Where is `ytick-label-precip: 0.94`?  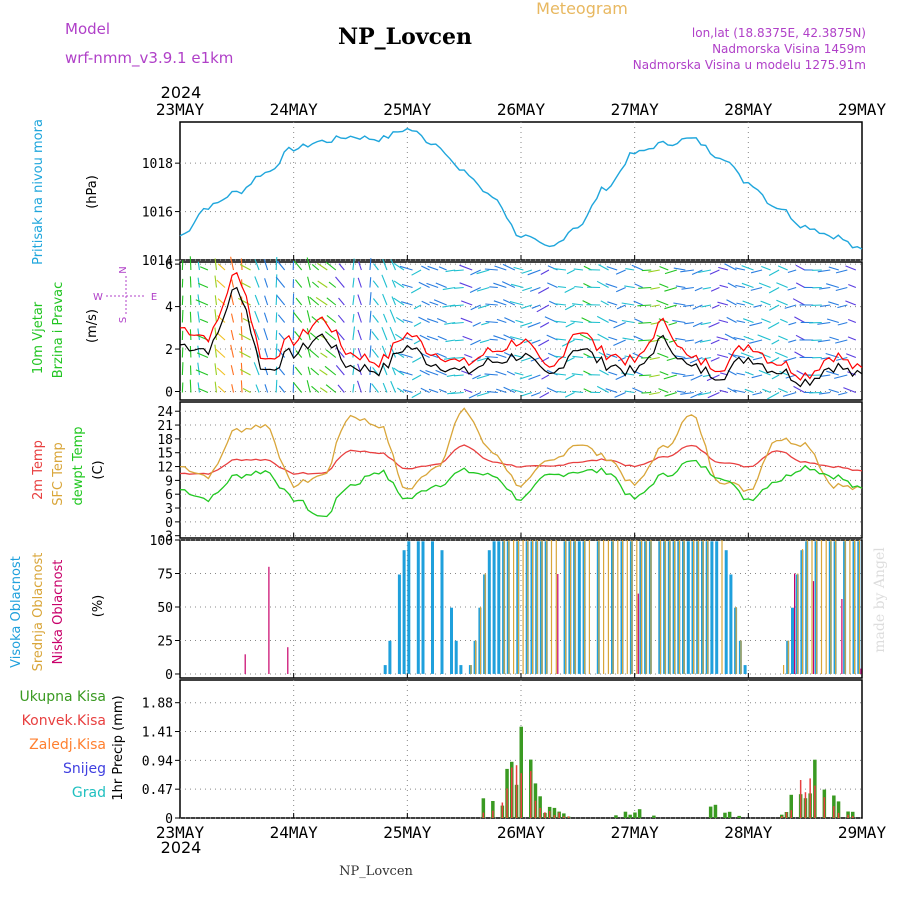 ytick-label-precip: 0.94 is located at coordinates (157, 761).